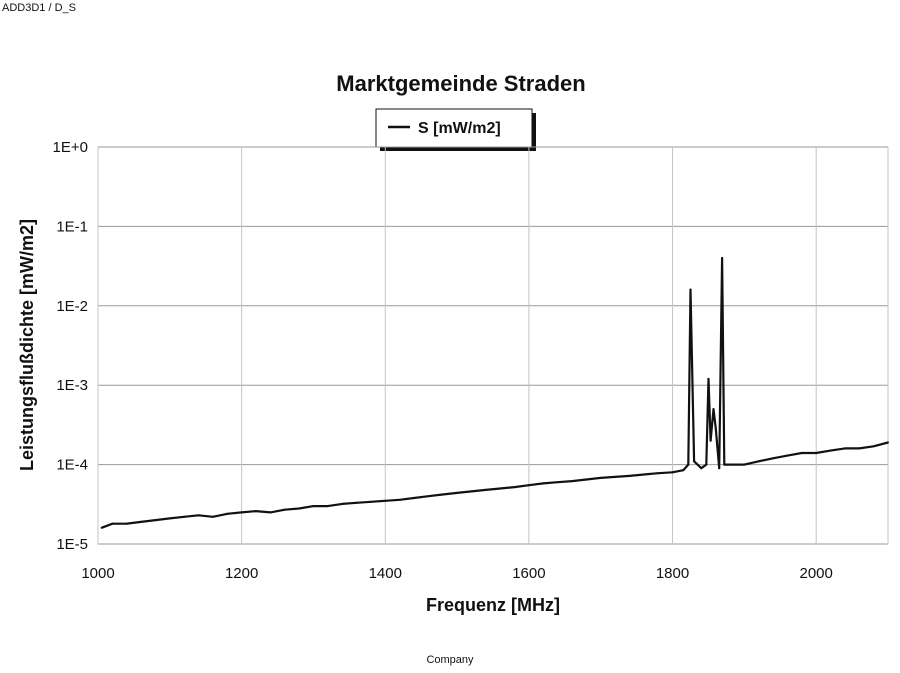 The height and width of the screenshot is (673, 900). I want to click on y-tick-label: 1E-1, so click(72, 226).